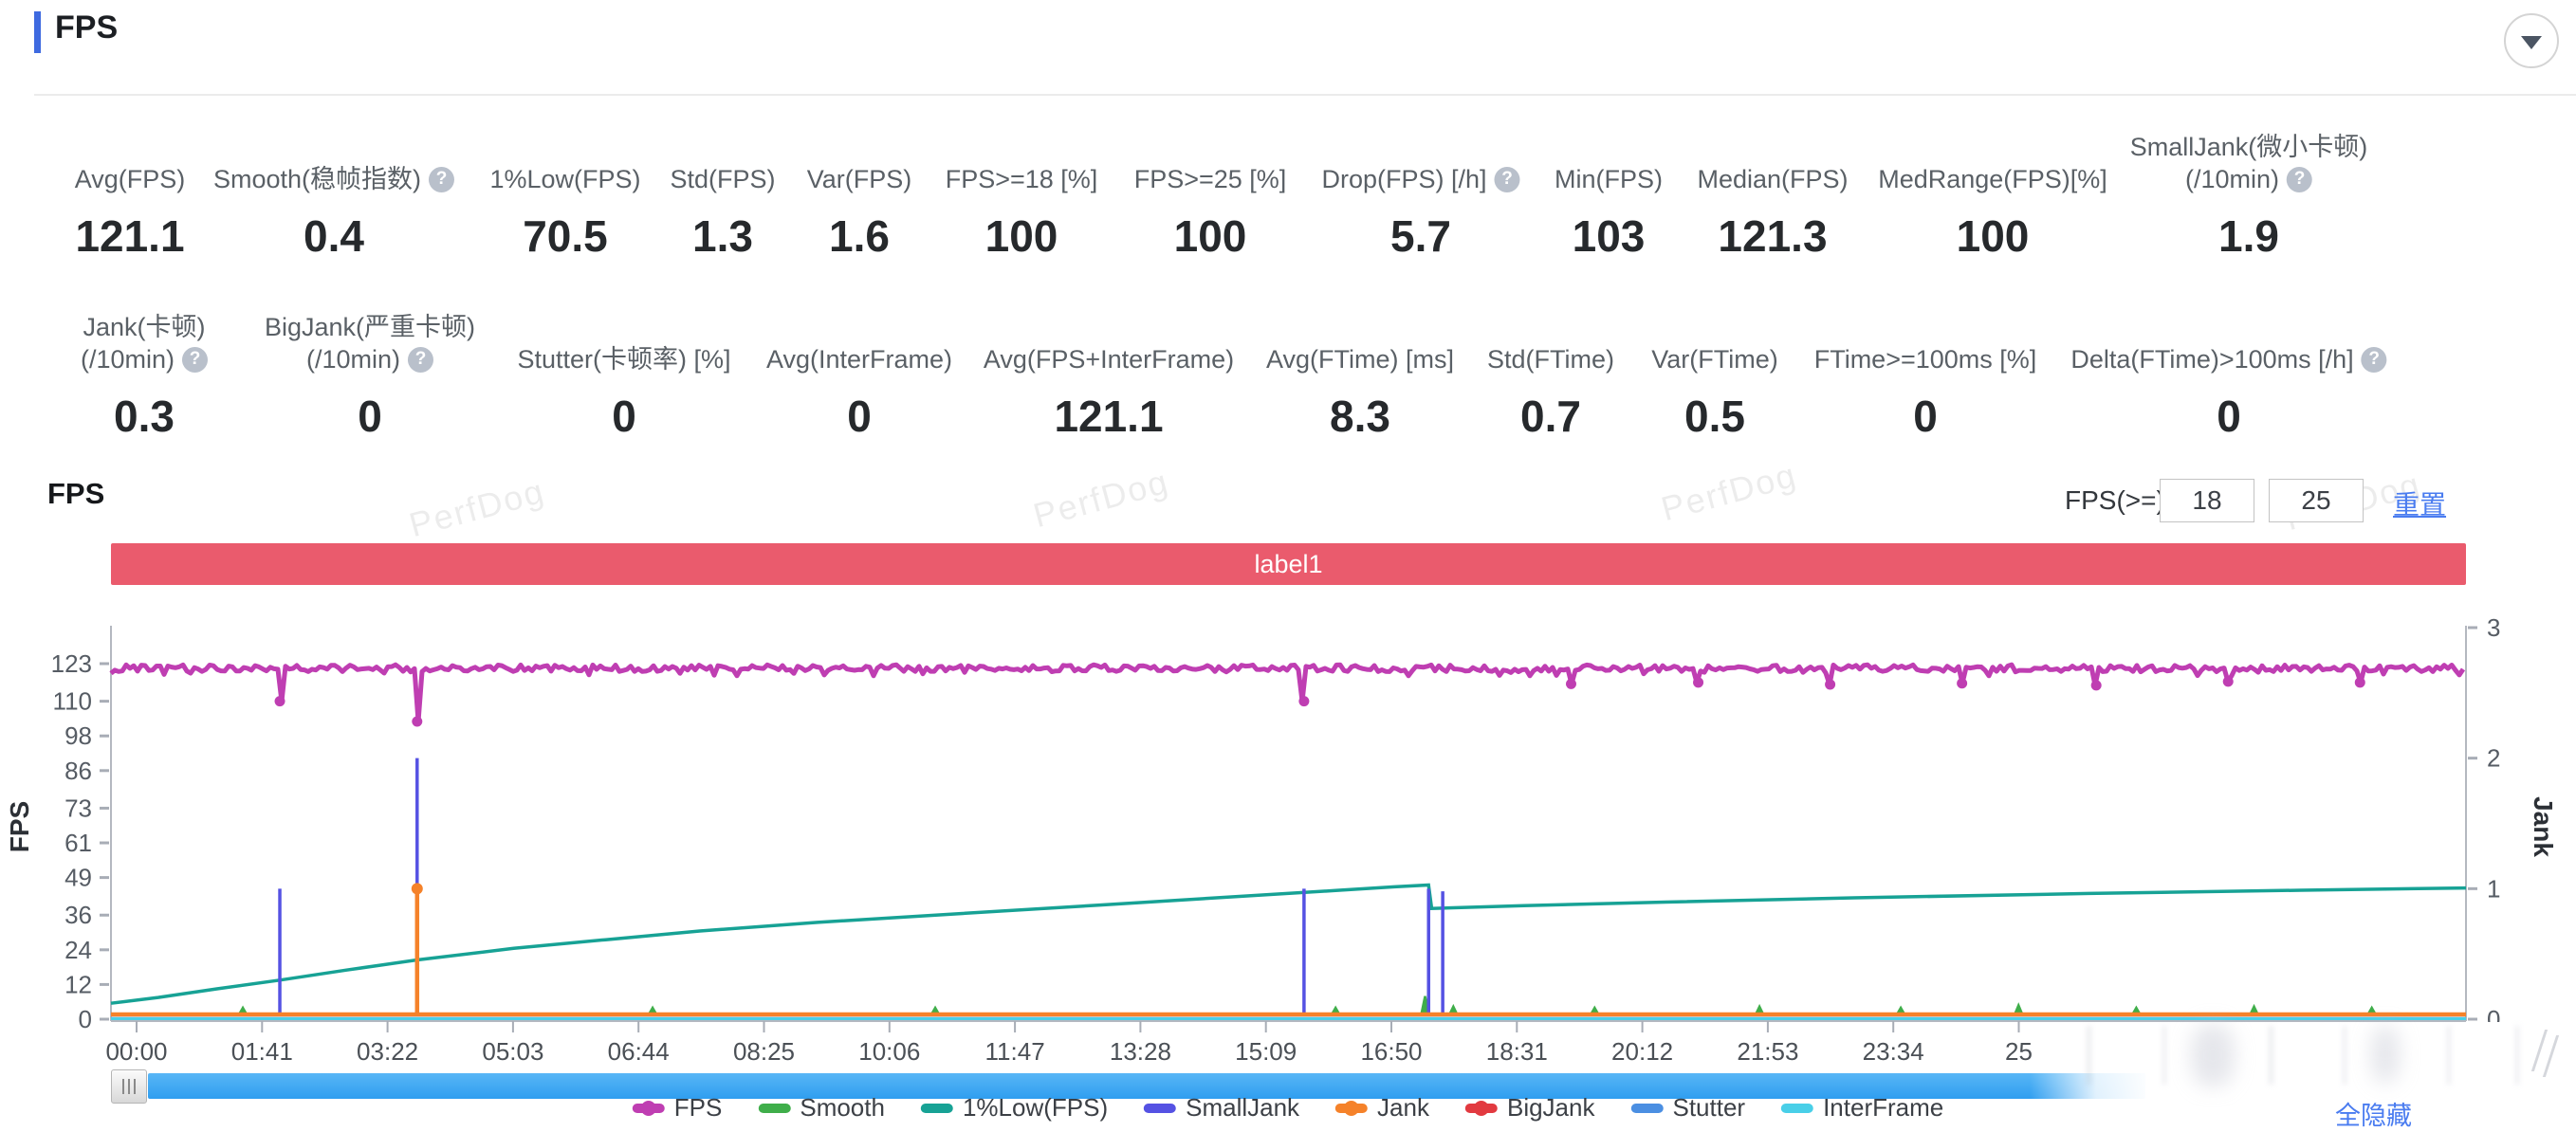 The image size is (2576, 1132). Describe the element at coordinates (1772, 195) in the screenshot. I see `stat-median-fps-: Median(FPS) 121.3` at that location.